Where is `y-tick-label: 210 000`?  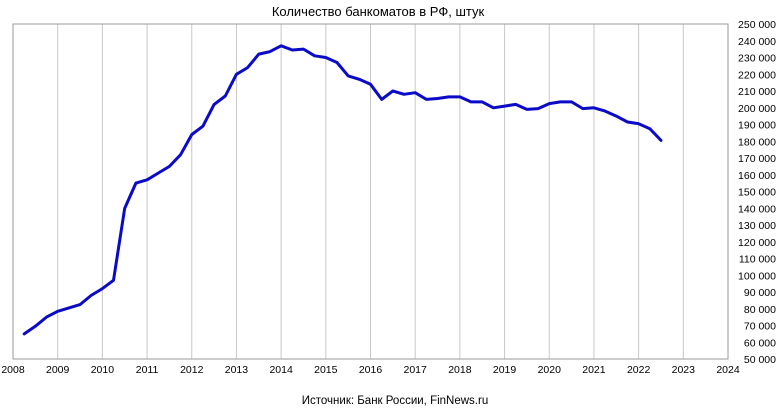 y-tick-label: 210 000 is located at coordinates (757, 92).